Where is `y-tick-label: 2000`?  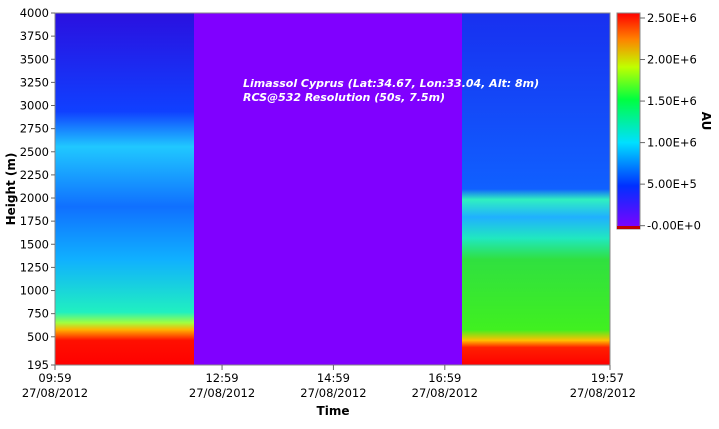
y-tick-label: 2000 is located at coordinates (34, 198).